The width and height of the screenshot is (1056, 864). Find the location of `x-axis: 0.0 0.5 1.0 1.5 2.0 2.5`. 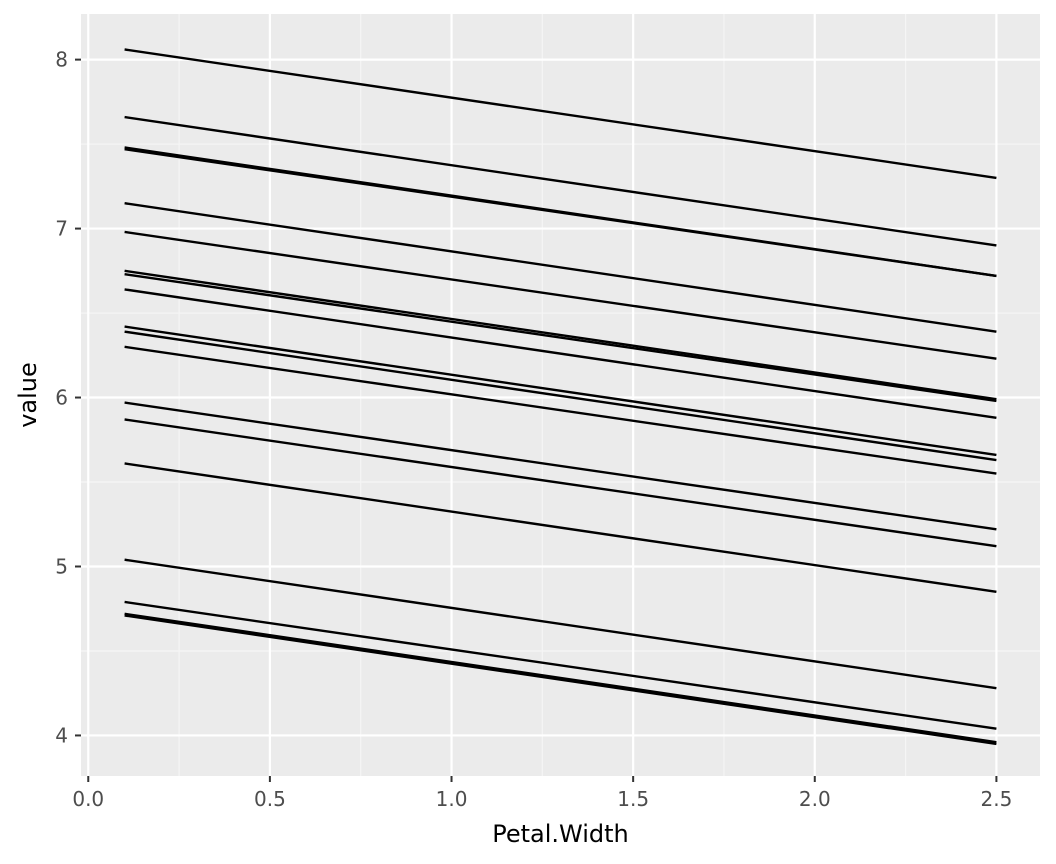

x-axis: 0.0 0.5 1.0 1.5 2.0 2.5 is located at coordinates (542, 793).